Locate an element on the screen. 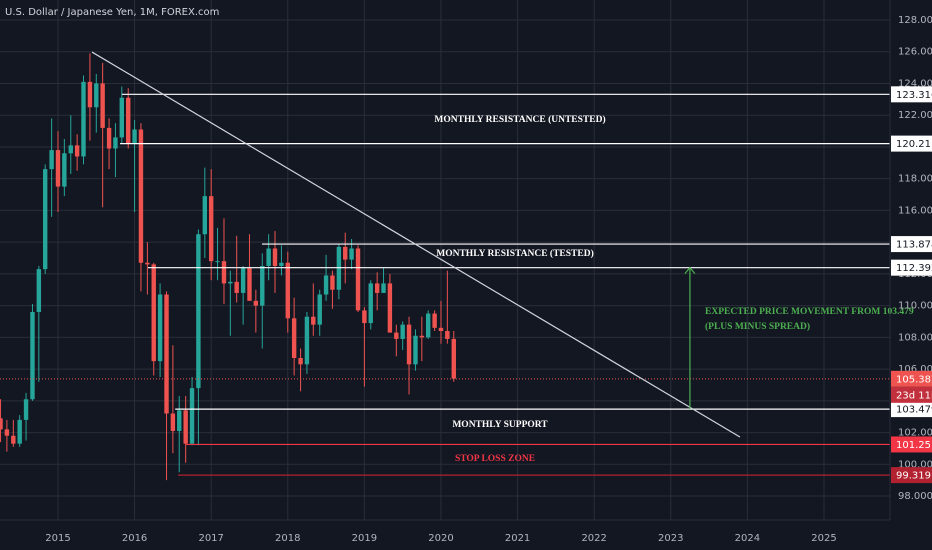 Image resolution: width=932 pixels, height=550 pixels. x-tick-label: 2015 is located at coordinates (57, 538).